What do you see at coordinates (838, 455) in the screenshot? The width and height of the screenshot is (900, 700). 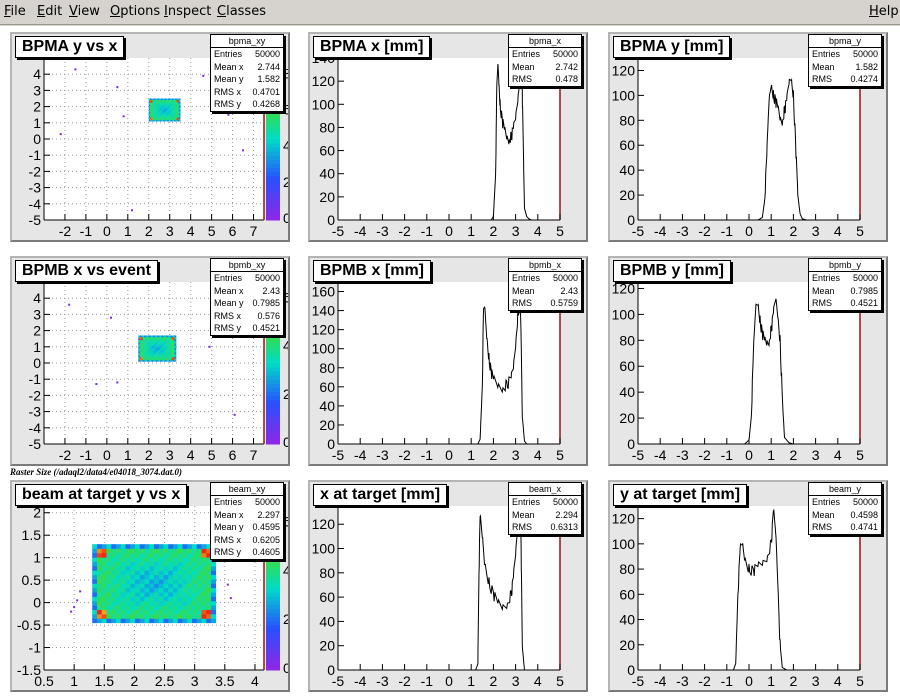 I see `x-tick-label: 4` at bounding box center [838, 455].